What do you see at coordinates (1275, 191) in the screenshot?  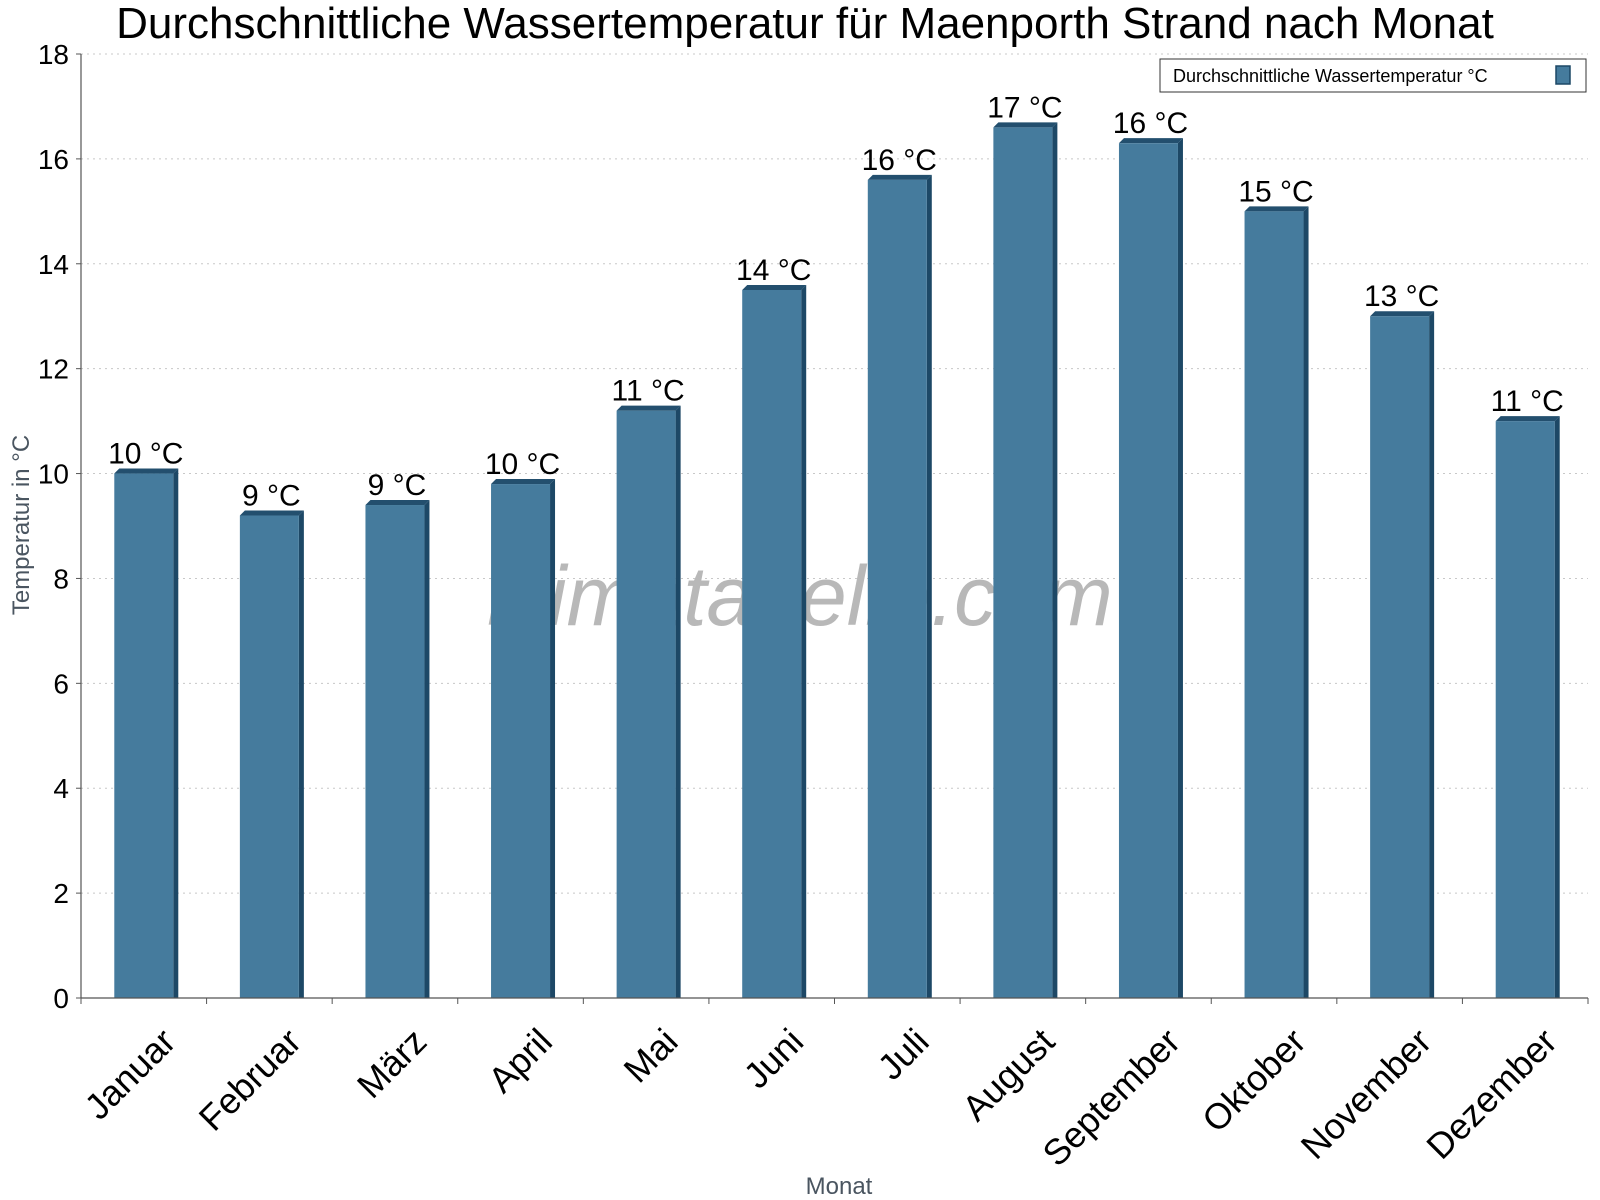 I see `data-label: 15 °C` at bounding box center [1275, 191].